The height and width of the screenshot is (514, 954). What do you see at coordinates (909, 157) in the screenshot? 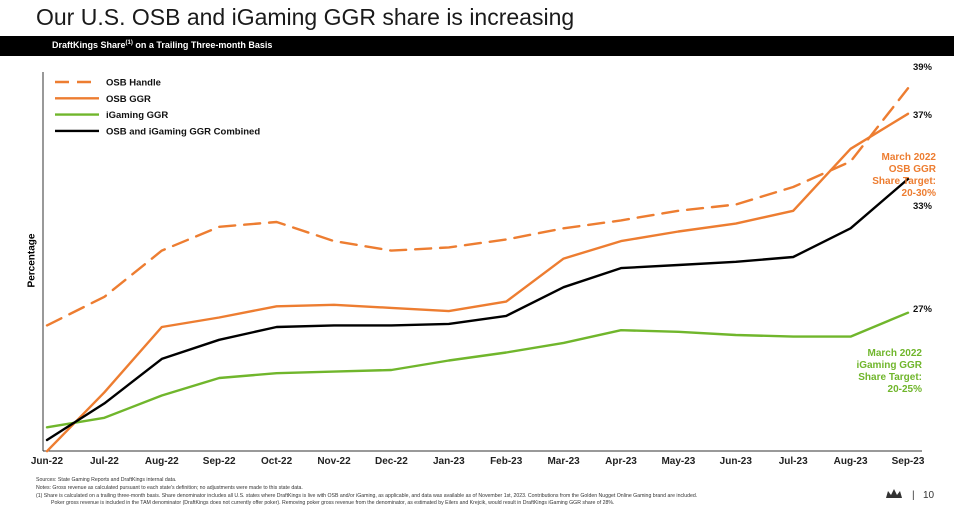
I see `annotation-0-line-0: March 2022` at bounding box center [909, 157].